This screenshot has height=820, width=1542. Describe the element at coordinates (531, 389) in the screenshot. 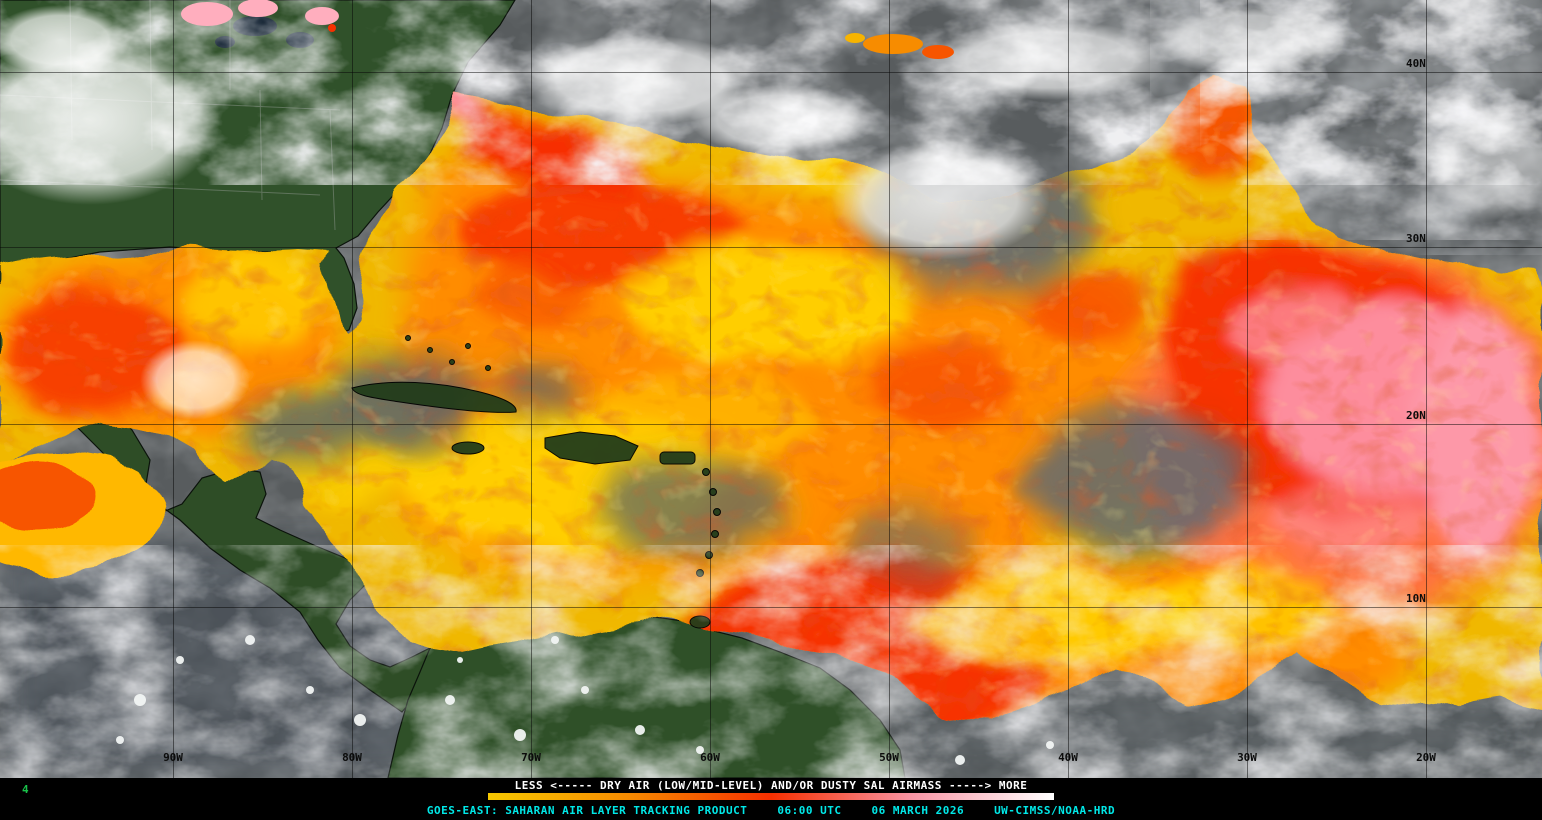

I see `gridline-70w` at that location.